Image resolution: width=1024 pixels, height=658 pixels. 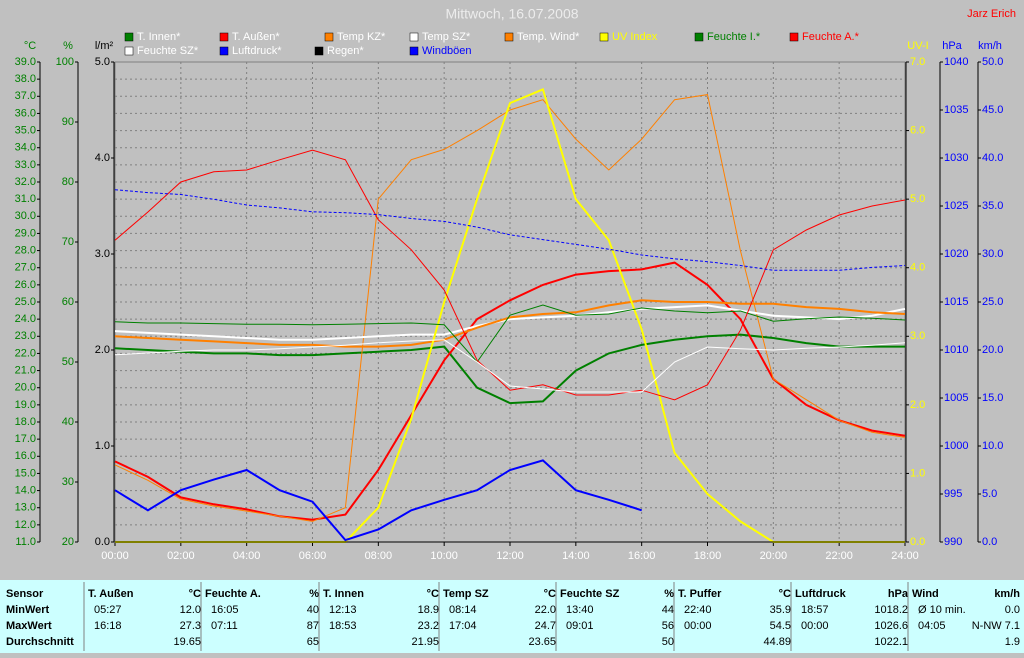 What do you see at coordinates (1012, 642) in the screenshot?
I see `avg-value: 1.9` at bounding box center [1012, 642].